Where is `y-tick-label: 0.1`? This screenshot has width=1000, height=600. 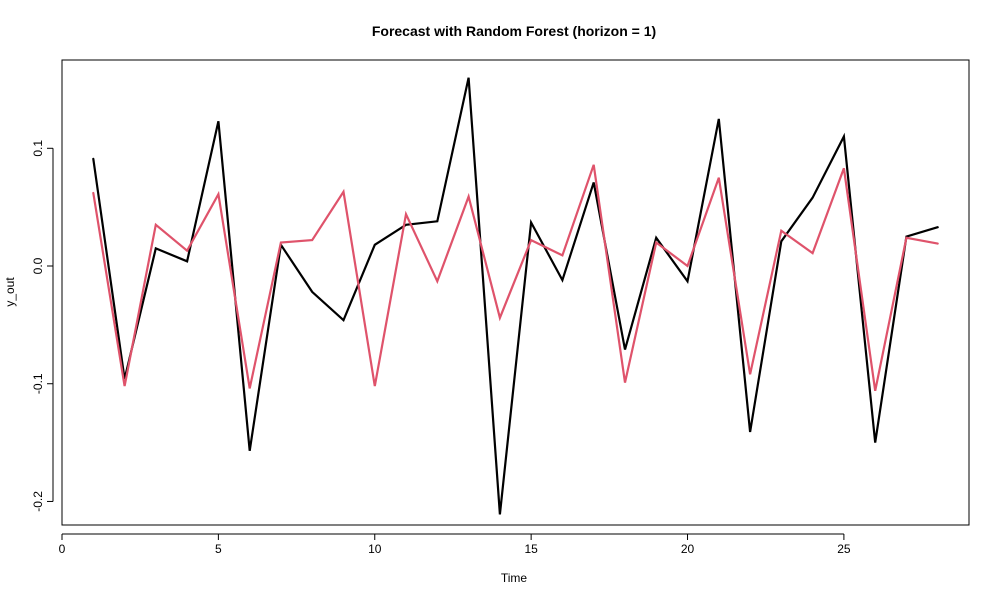
y-tick-label: 0.1 is located at coordinates (38, 148).